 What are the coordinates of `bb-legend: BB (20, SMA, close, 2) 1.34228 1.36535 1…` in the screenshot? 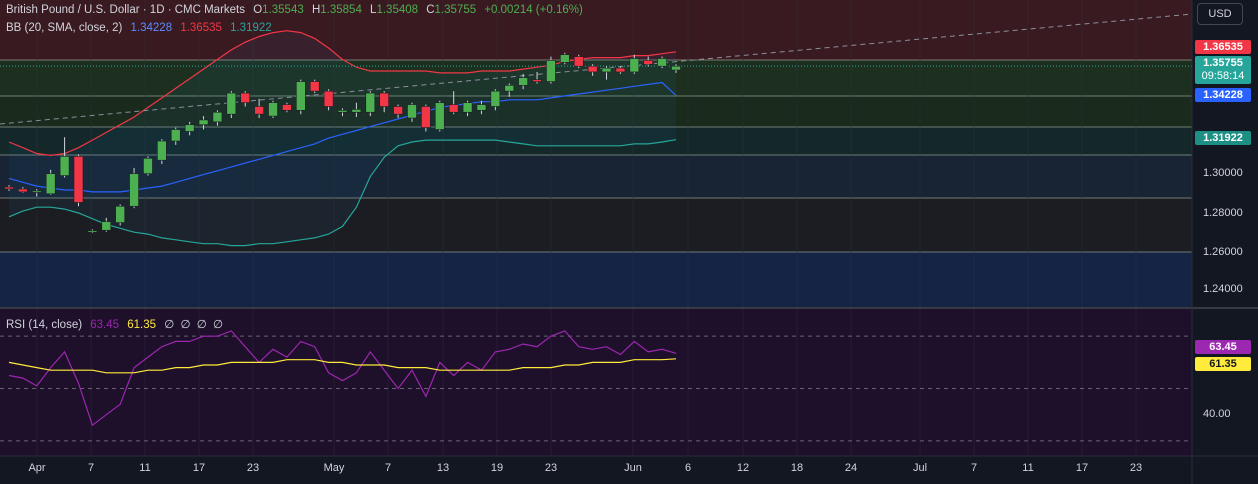 It's located at (141, 28).